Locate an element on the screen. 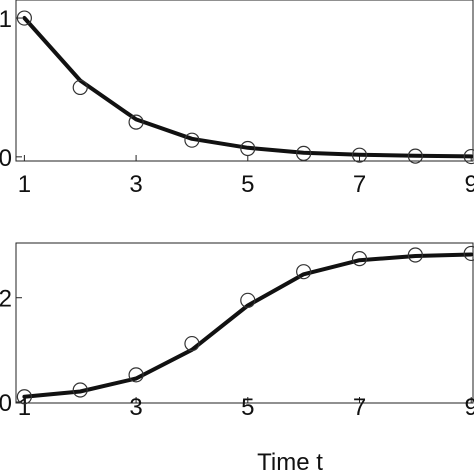 The height and width of the screenshot is (474, 474). y-tick-label: 2 is located at coordinates (6, 299).